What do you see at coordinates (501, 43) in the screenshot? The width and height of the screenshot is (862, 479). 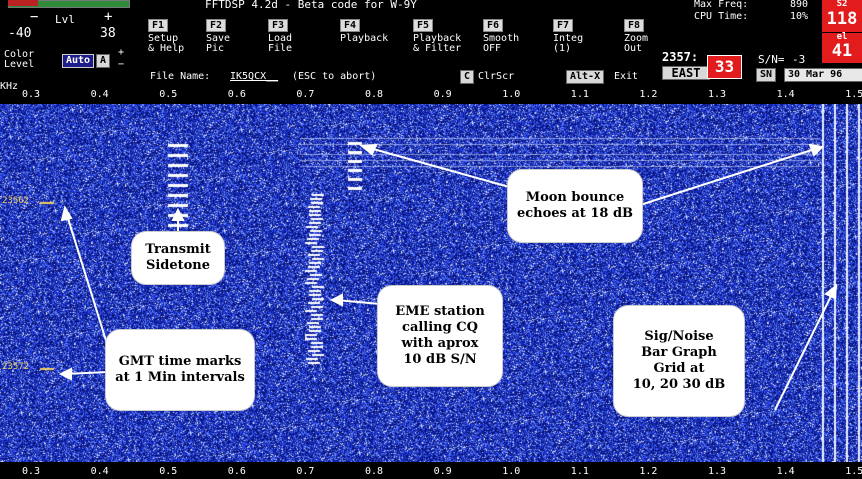 I see `fkey-label: Smooth OFF` at bounding box center [501, 43].